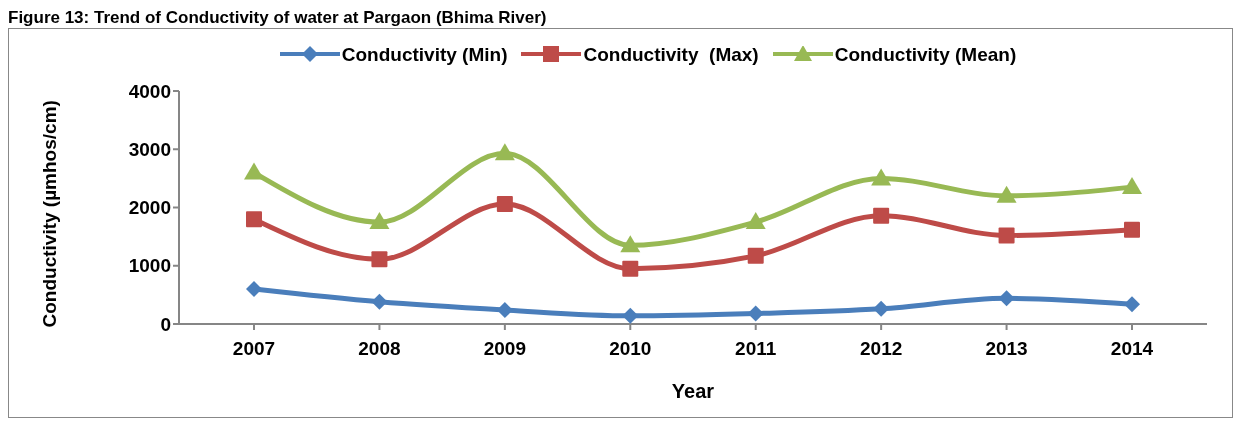  Describe the element at coordinates (149, 266) in the screenshot. I see `y-tick-label: 1000` at that location.